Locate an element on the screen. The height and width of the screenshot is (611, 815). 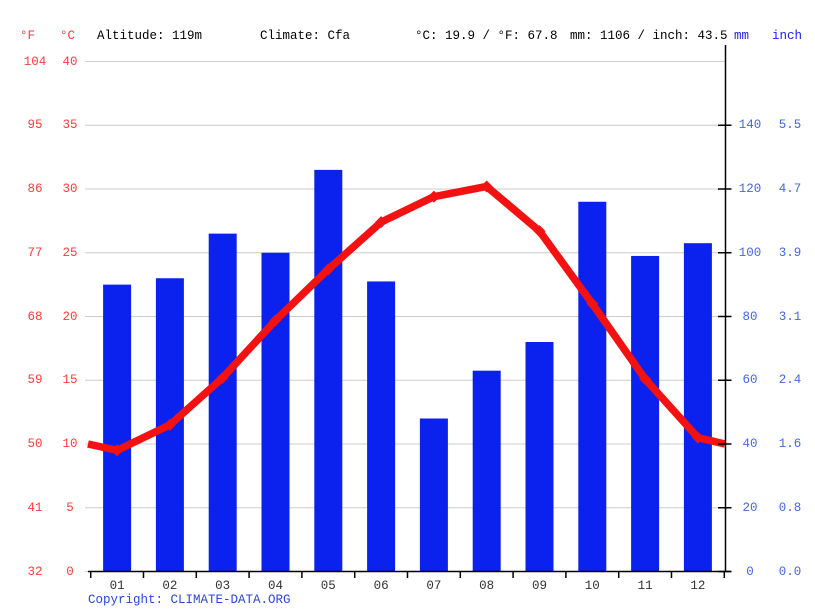
month-label-01: 01 is located at coordinates (117, 586).